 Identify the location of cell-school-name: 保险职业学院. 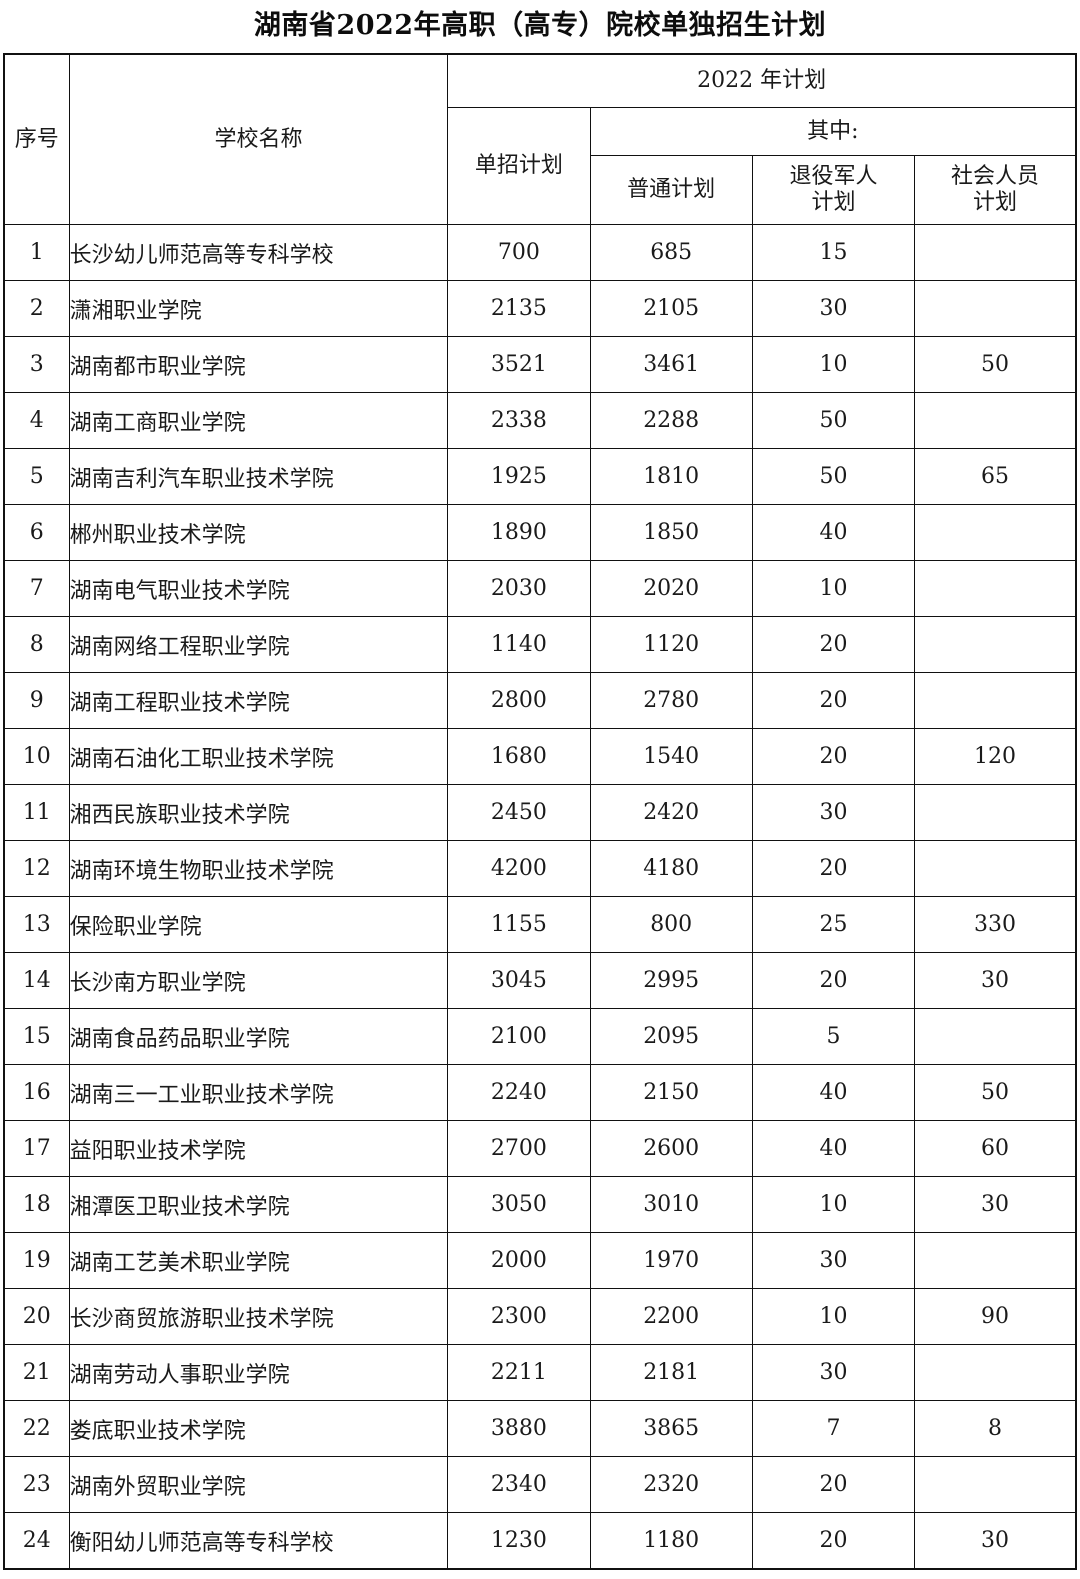
(258, 924).